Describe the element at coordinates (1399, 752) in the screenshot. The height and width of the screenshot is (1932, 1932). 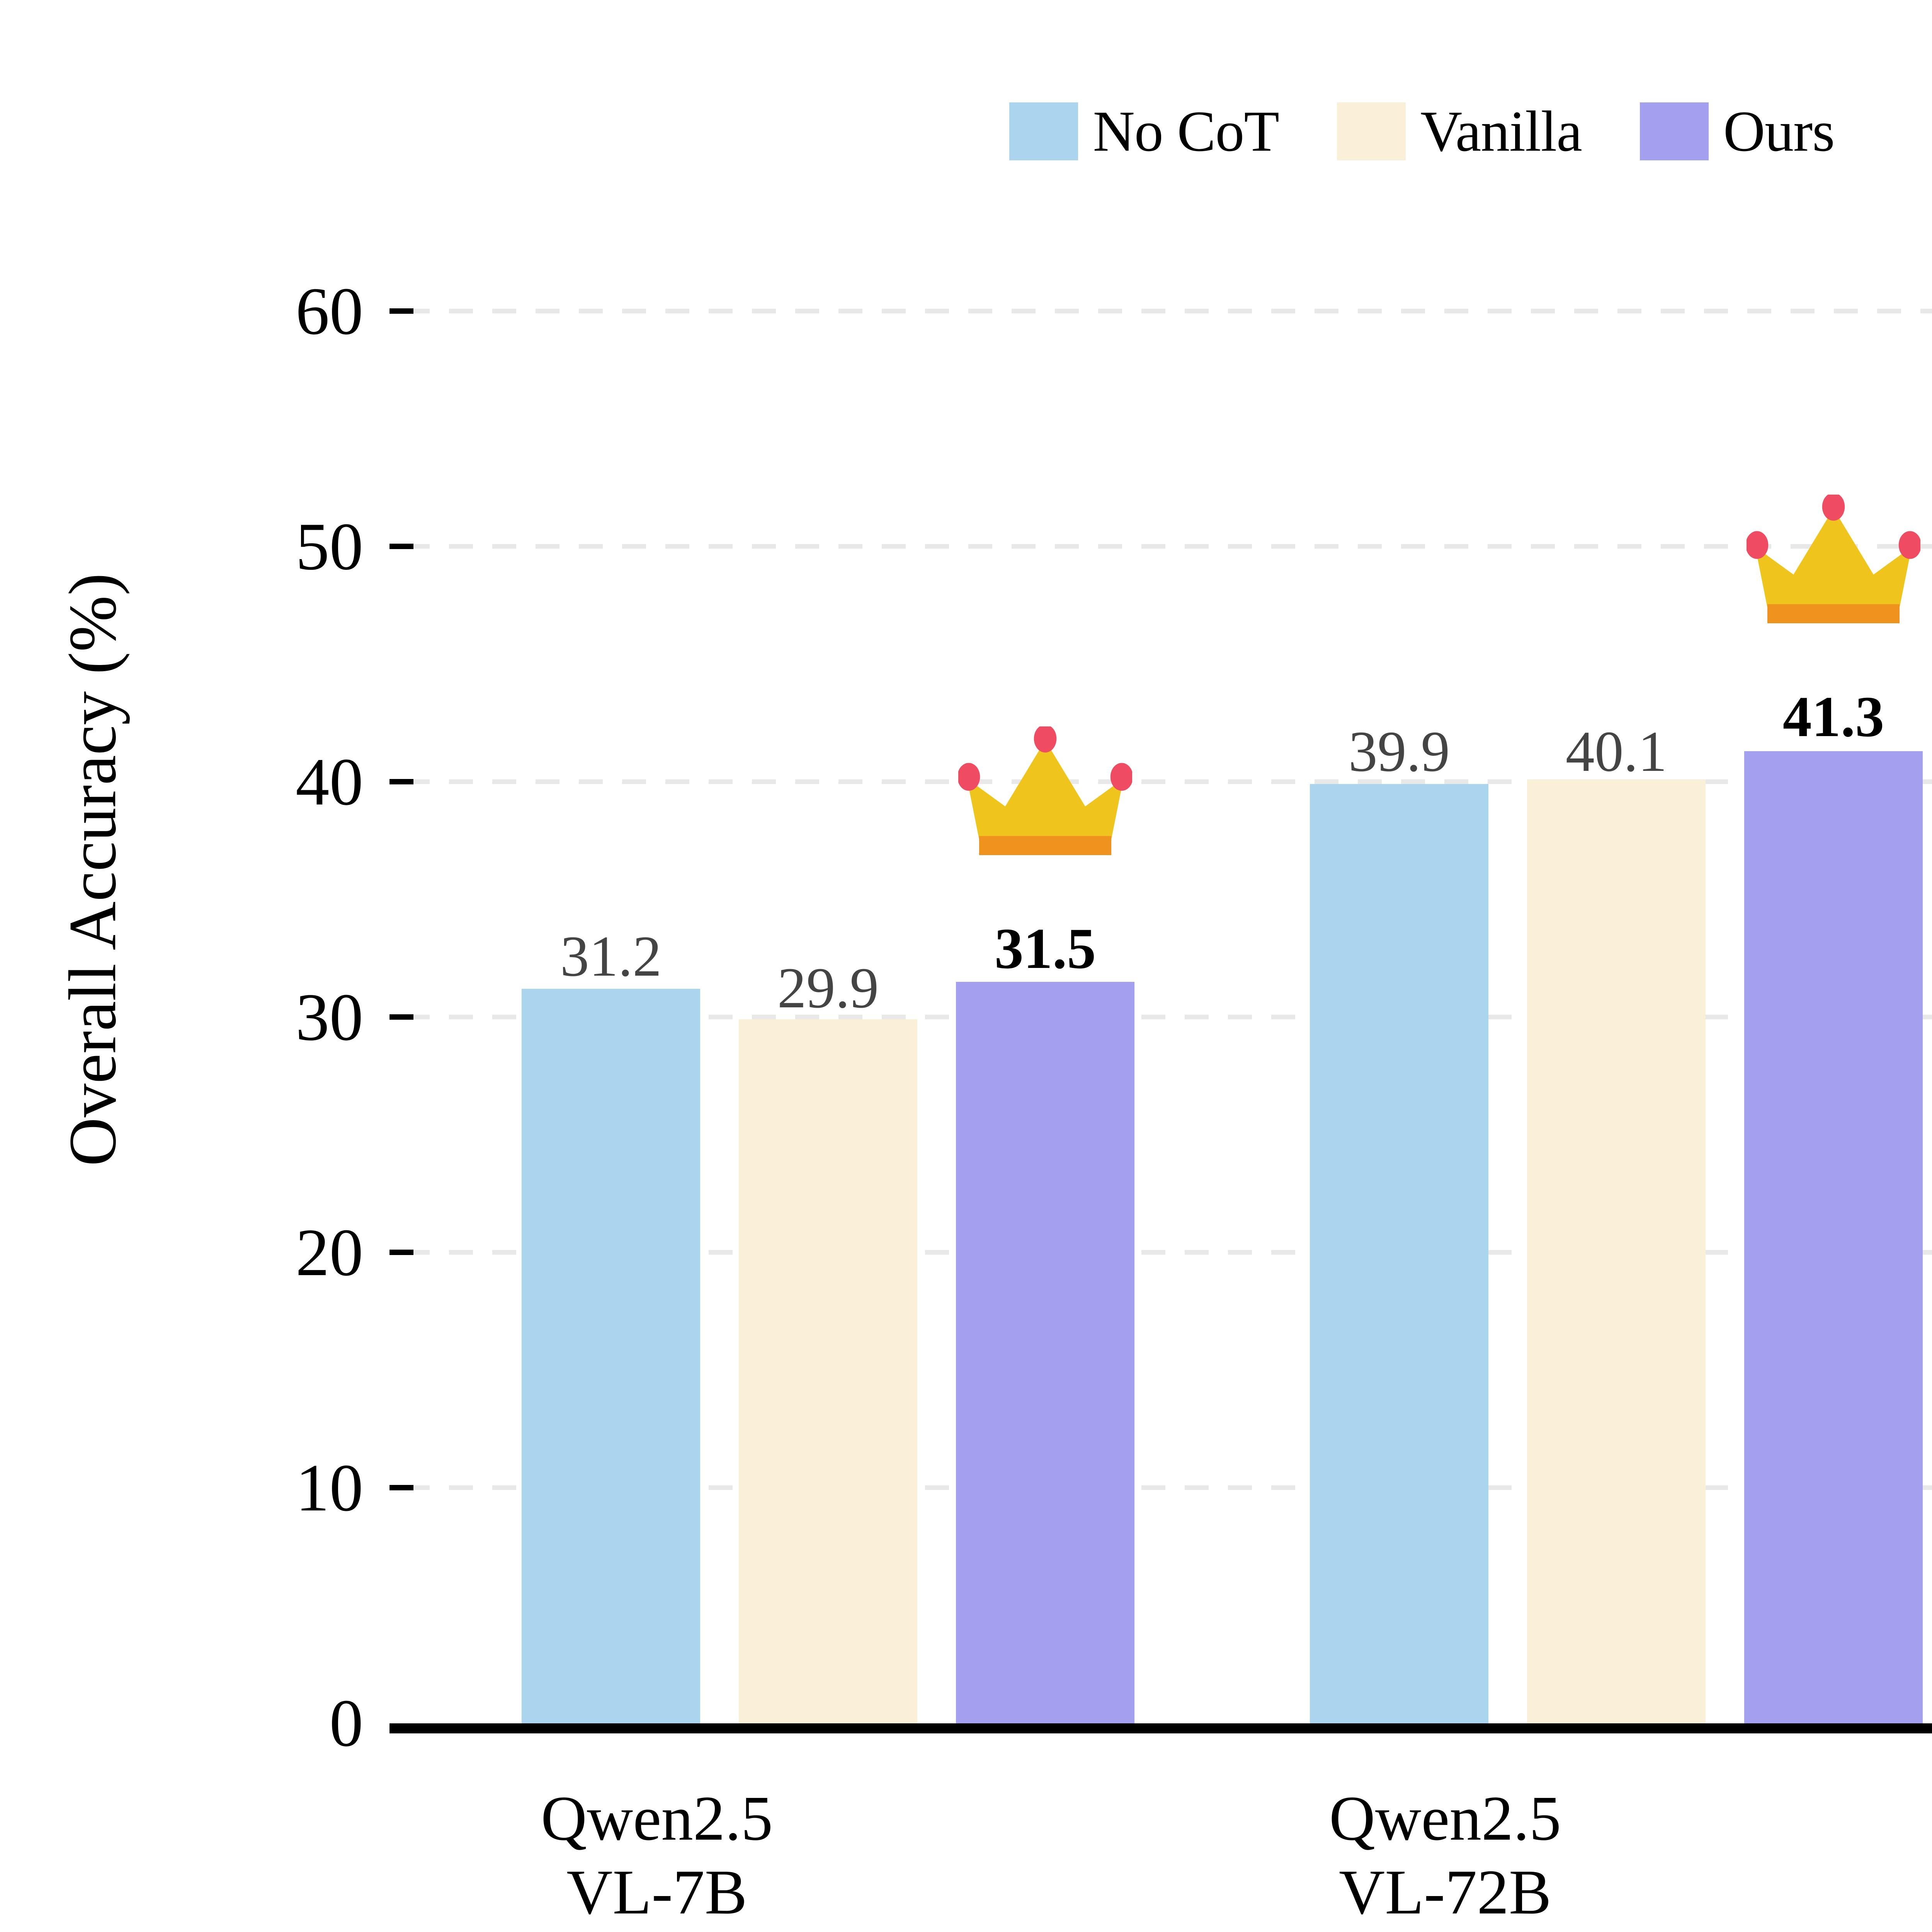
I see `value-label-qwen72b-no-cot: 39.9` at that location.